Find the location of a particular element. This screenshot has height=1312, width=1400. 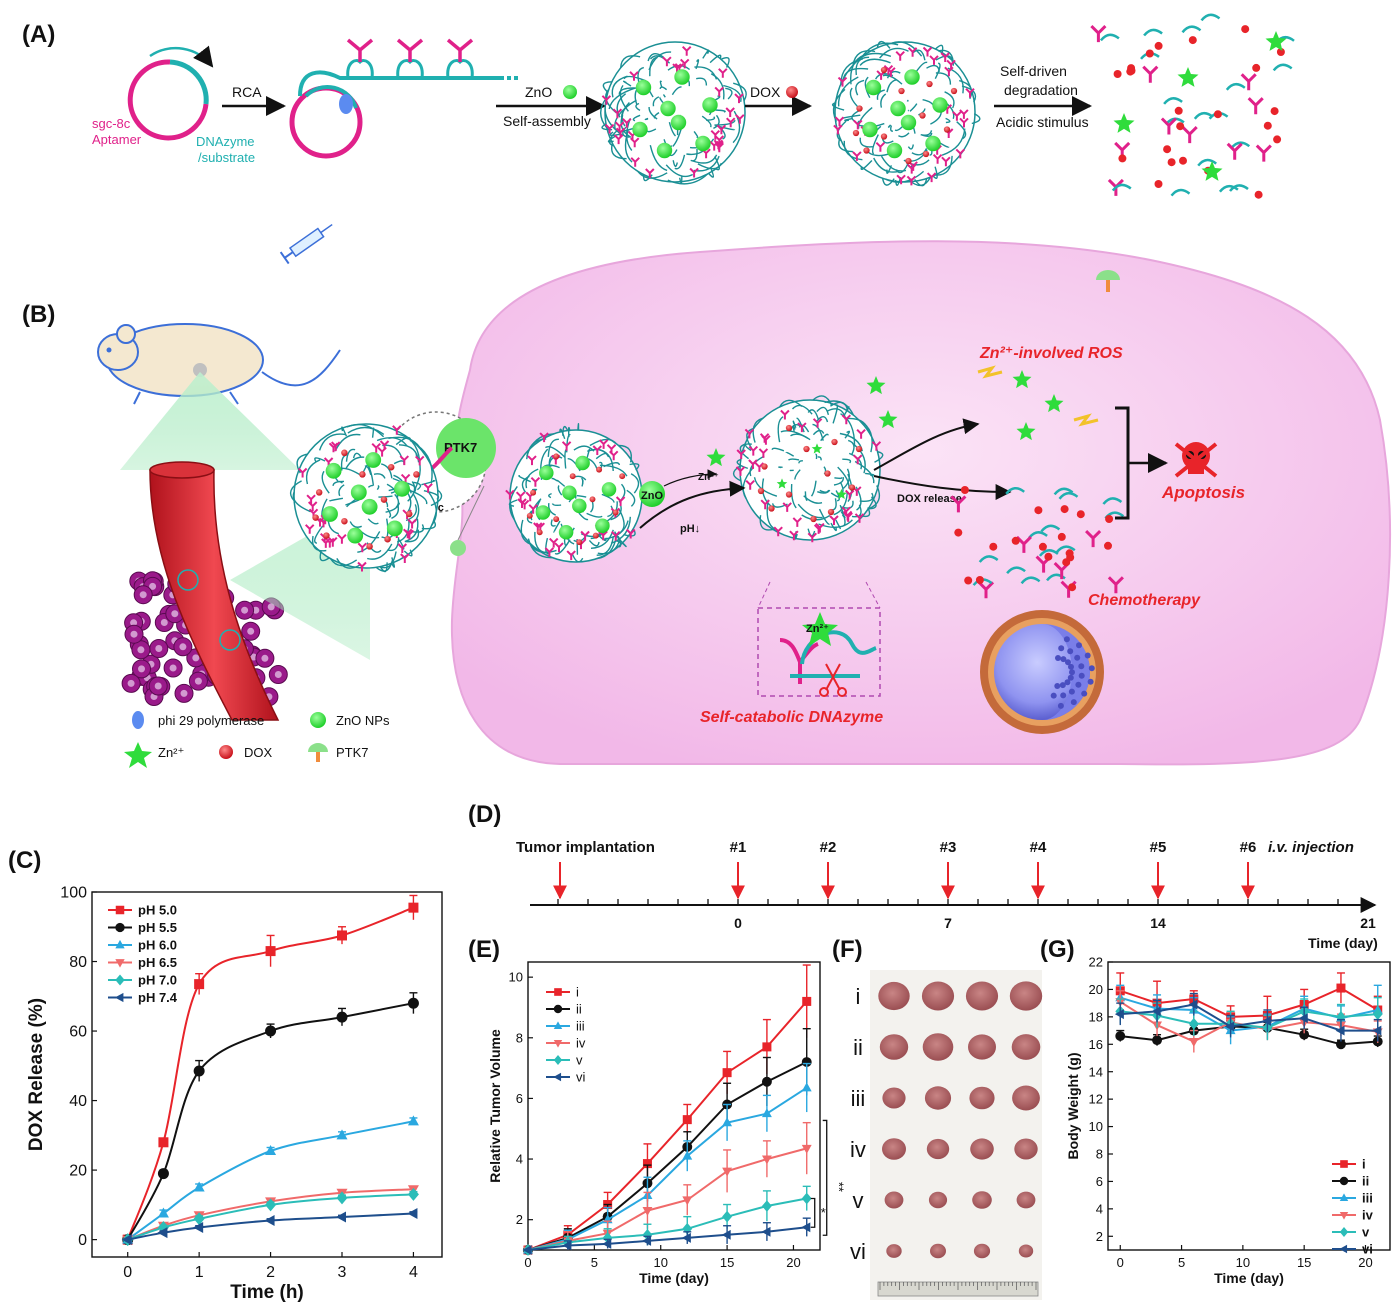

tumor-row-label: iv is located at coordinates (858, 1149).